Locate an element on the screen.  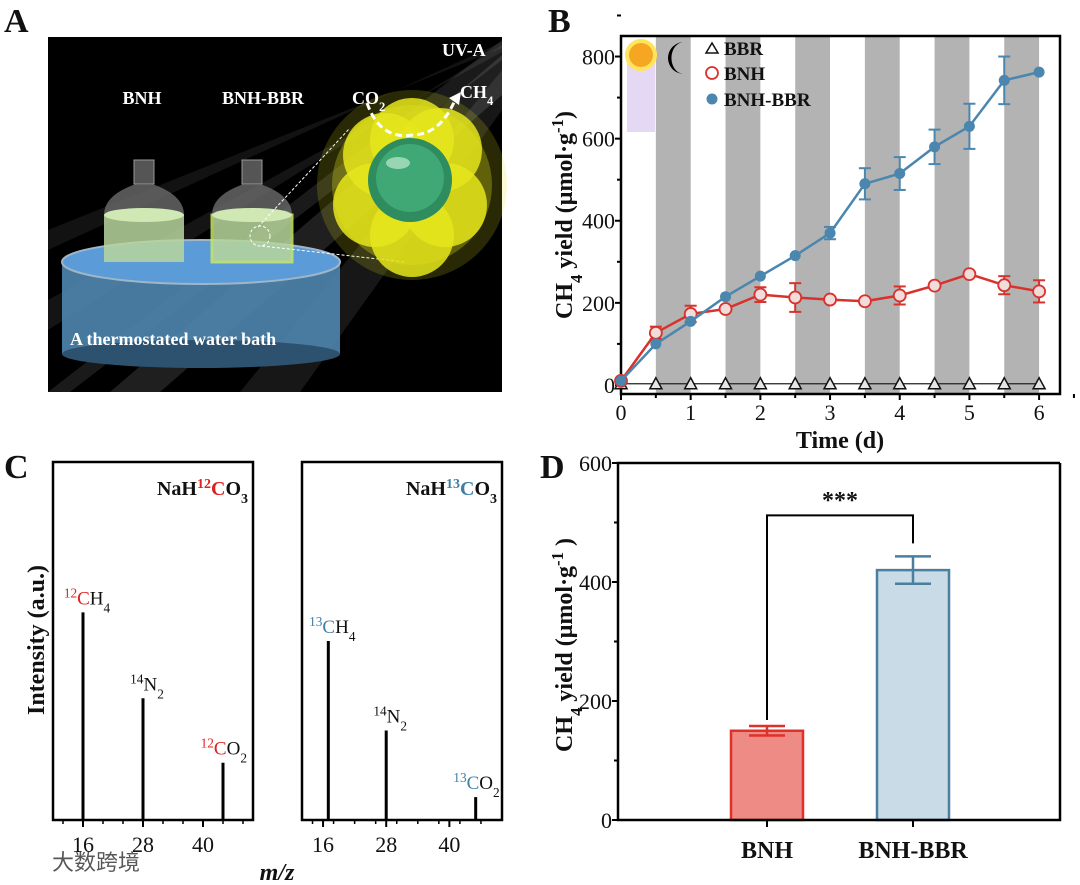
x-tick-label: 28 is located at coordinates (143, 844).